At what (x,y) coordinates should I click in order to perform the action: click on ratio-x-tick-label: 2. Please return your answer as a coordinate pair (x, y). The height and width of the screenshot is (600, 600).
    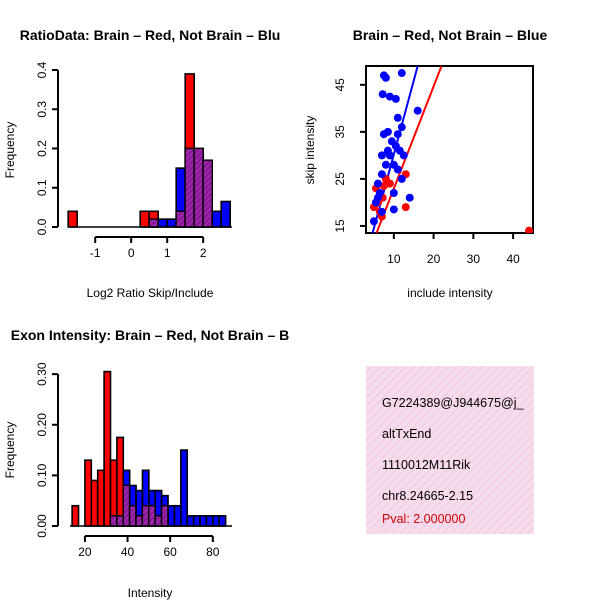
    Looking at the image, I should click on (203, 253).